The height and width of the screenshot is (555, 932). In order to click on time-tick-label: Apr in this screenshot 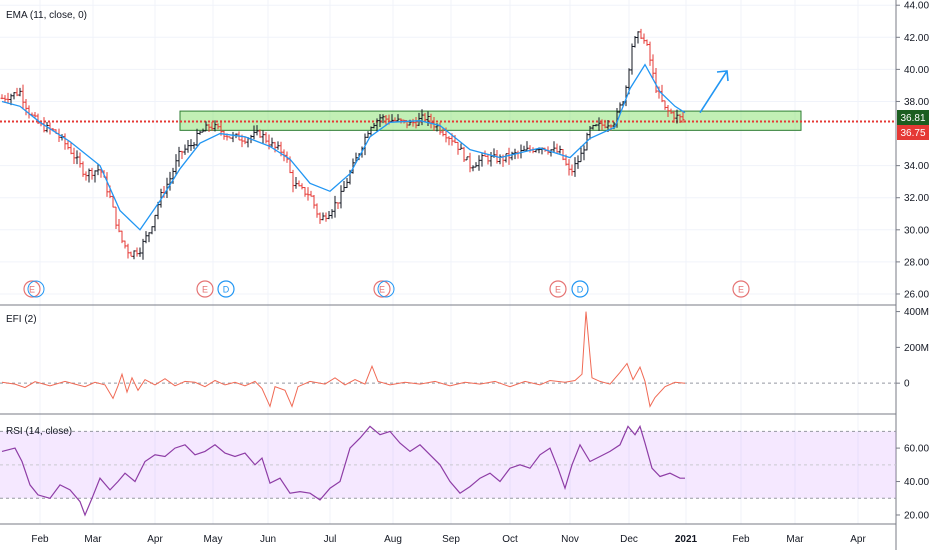, I will do `click(155, 539)`.